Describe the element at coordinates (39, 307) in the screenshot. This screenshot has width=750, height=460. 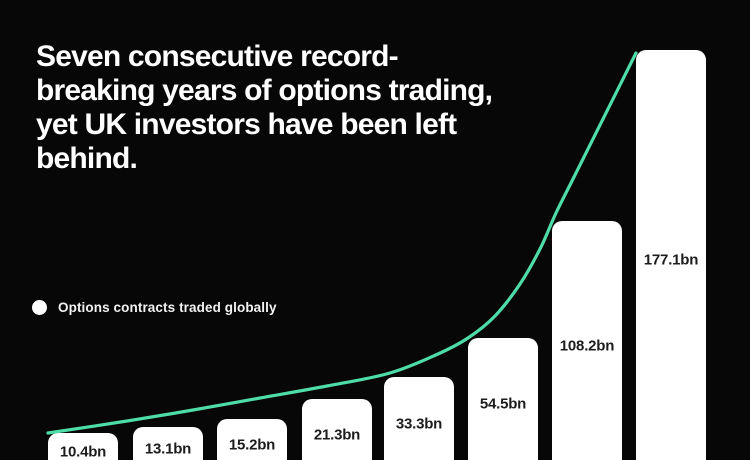
I see `legend-dot-icon` at that location.